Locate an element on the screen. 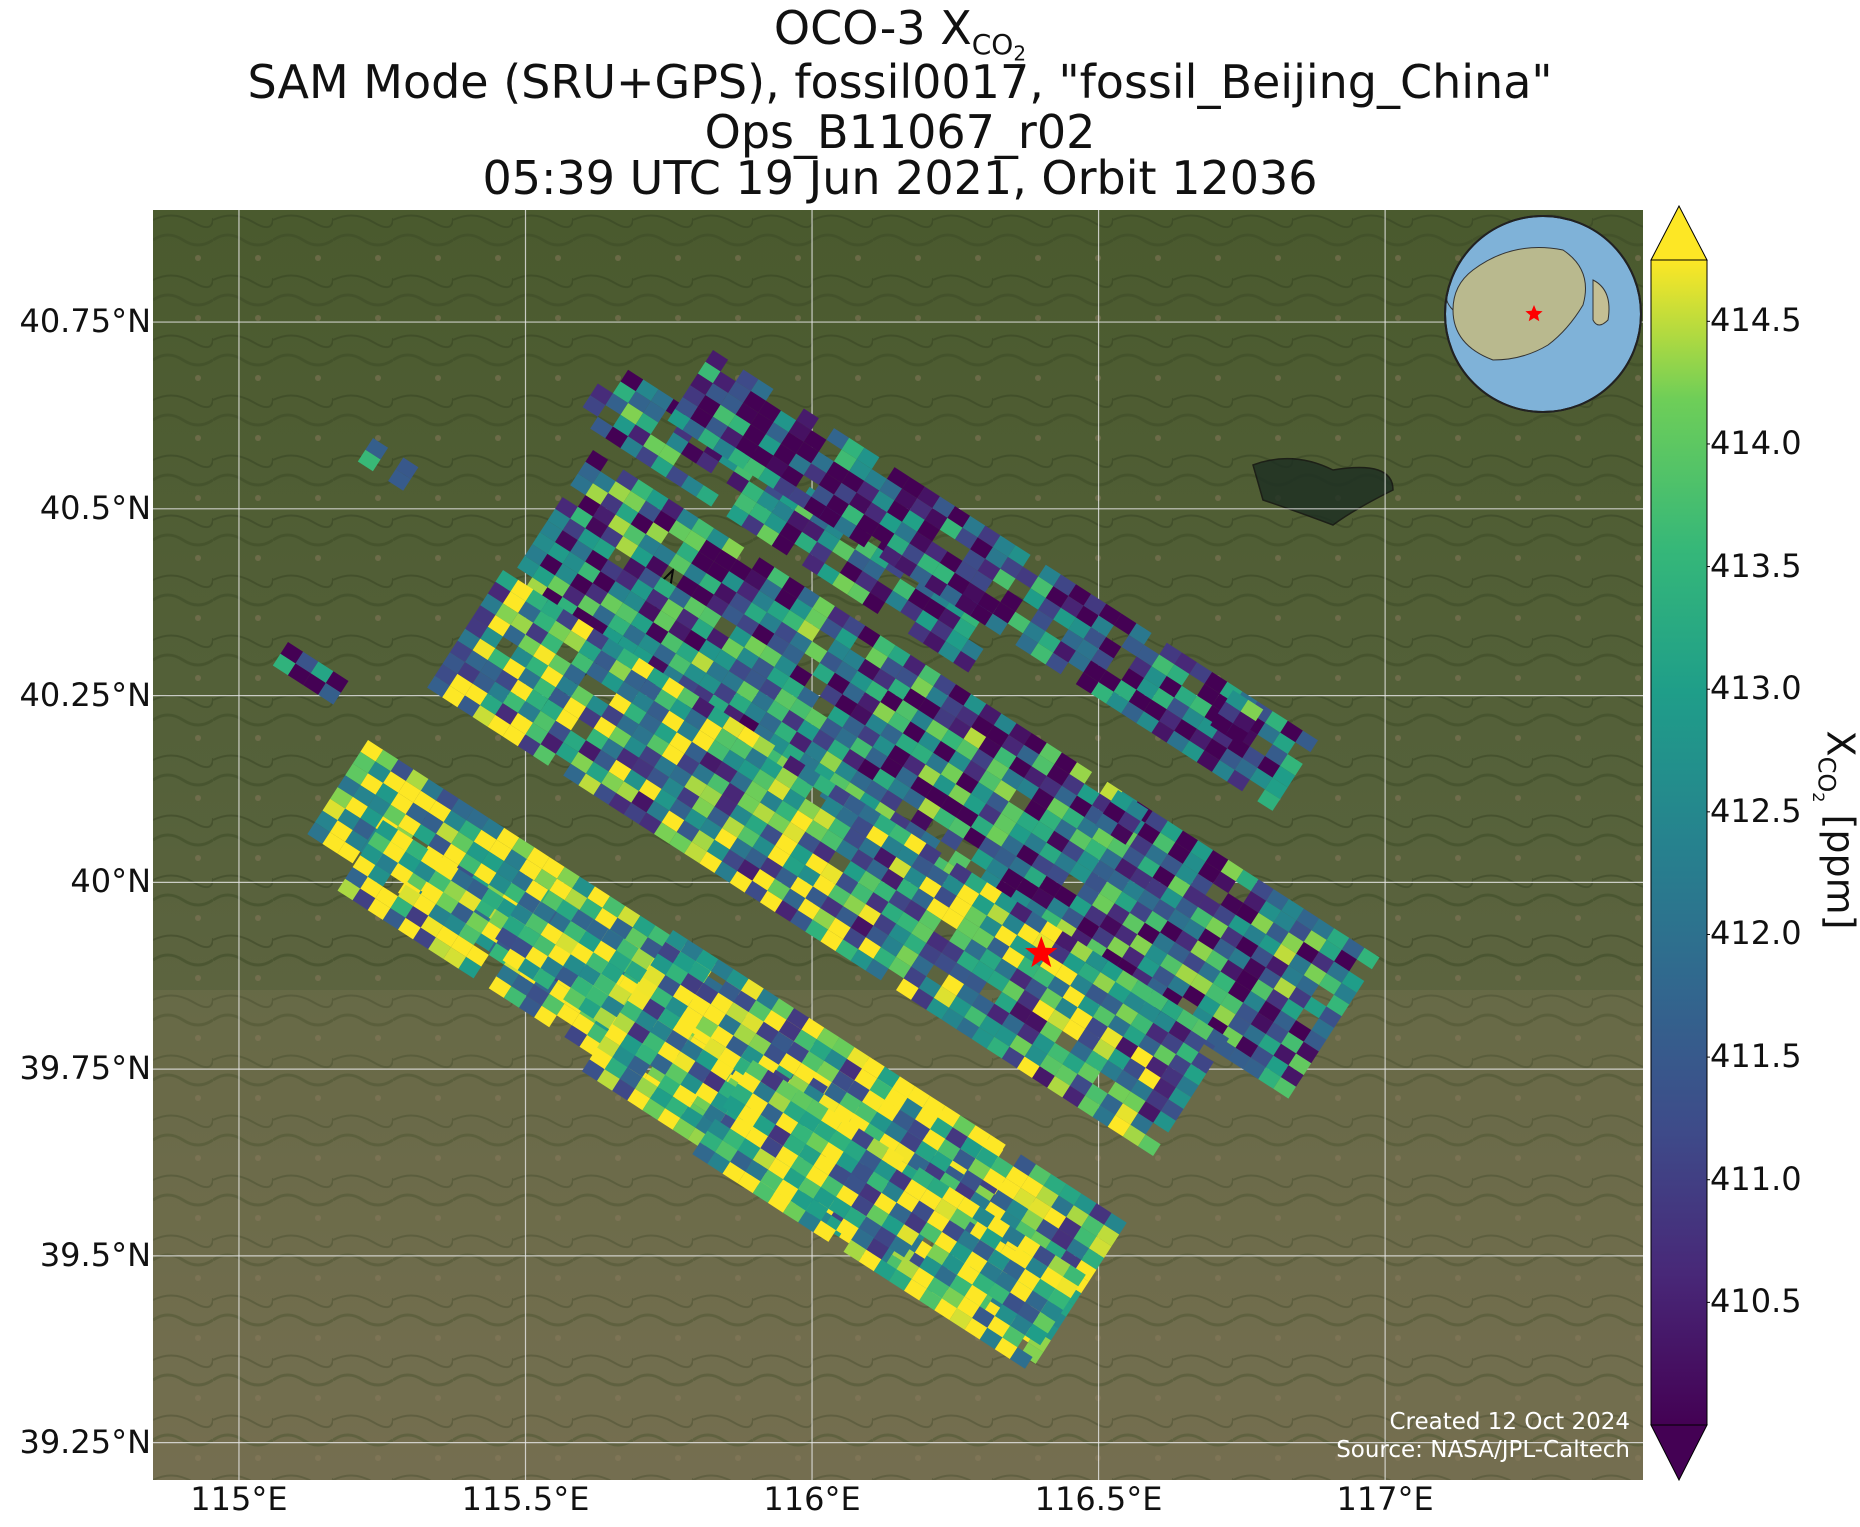  lon-tick-label: 116°E is located at coordinates (812, 1499).